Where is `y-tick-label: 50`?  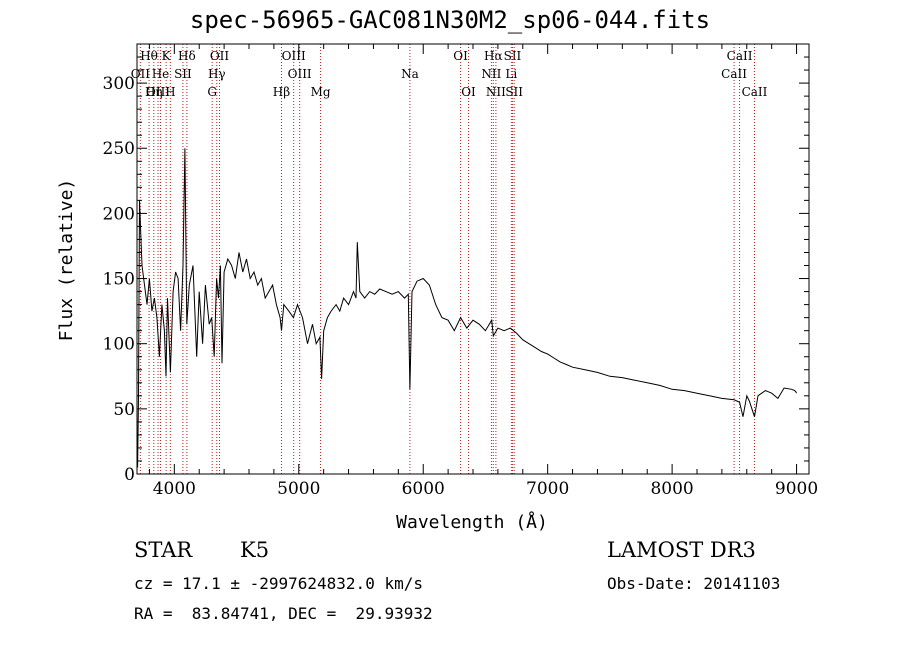
y-tick-label: 50 is located at coordinates (124, 410).